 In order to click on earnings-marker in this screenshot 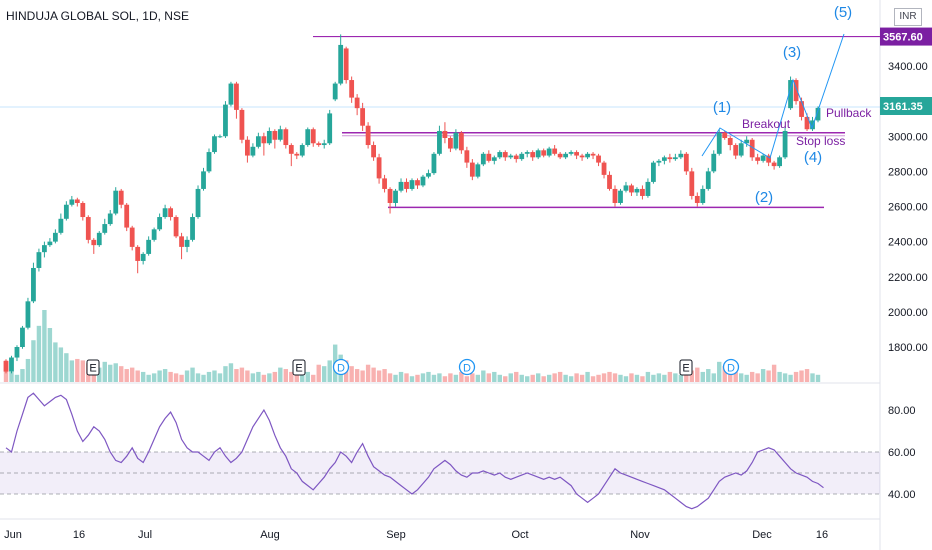, I will do `click(93, 367)`.